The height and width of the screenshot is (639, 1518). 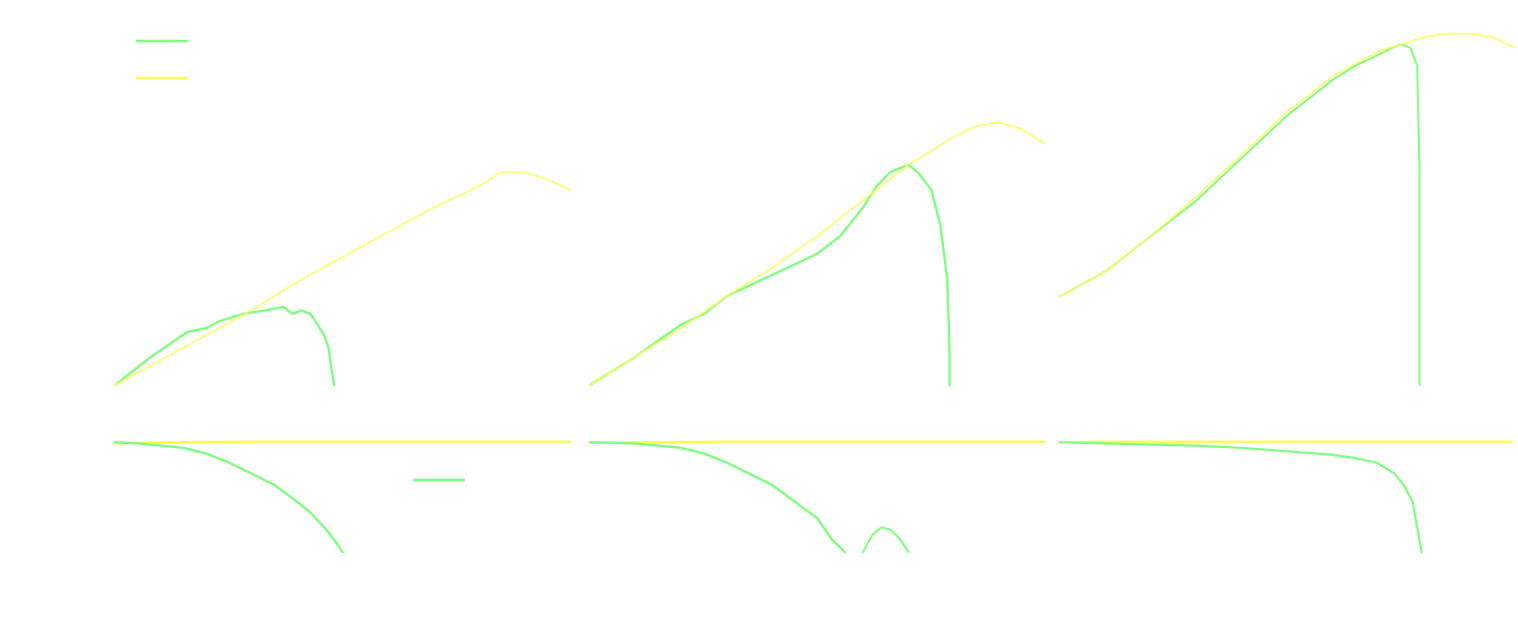 I want to click on panel-bottom-middle, so click(x=817, y=497).